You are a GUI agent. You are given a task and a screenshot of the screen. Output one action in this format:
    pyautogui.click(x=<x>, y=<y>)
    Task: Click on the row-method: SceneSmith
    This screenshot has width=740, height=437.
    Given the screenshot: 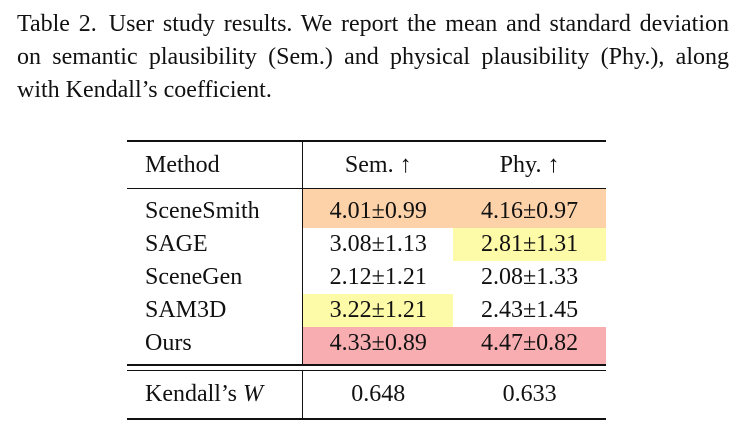 What is the action you would take?
    pyautogui.click(x=202, y=211)
    